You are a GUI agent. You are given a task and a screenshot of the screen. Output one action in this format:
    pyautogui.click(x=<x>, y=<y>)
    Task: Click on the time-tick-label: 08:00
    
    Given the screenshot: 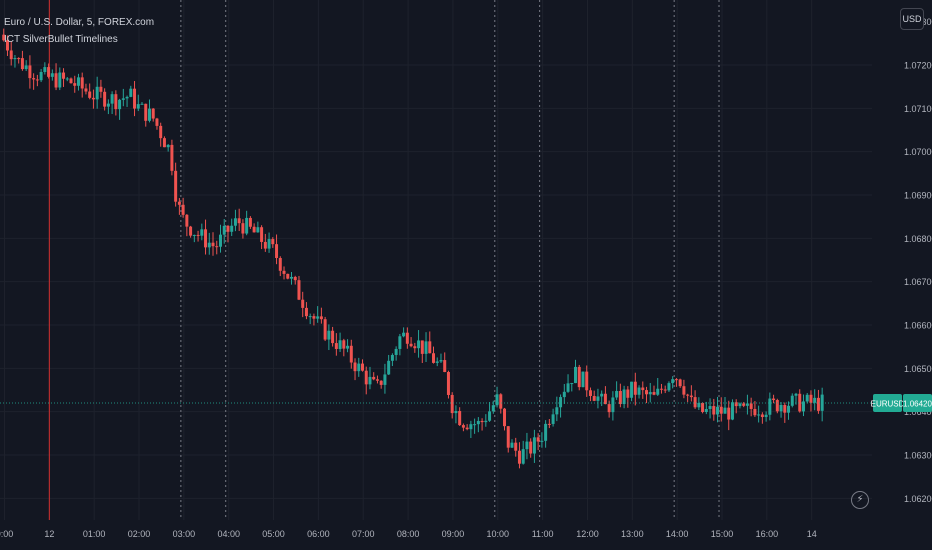 What is the action you would take?
    pyautogui.click(x=408, y=534)
    